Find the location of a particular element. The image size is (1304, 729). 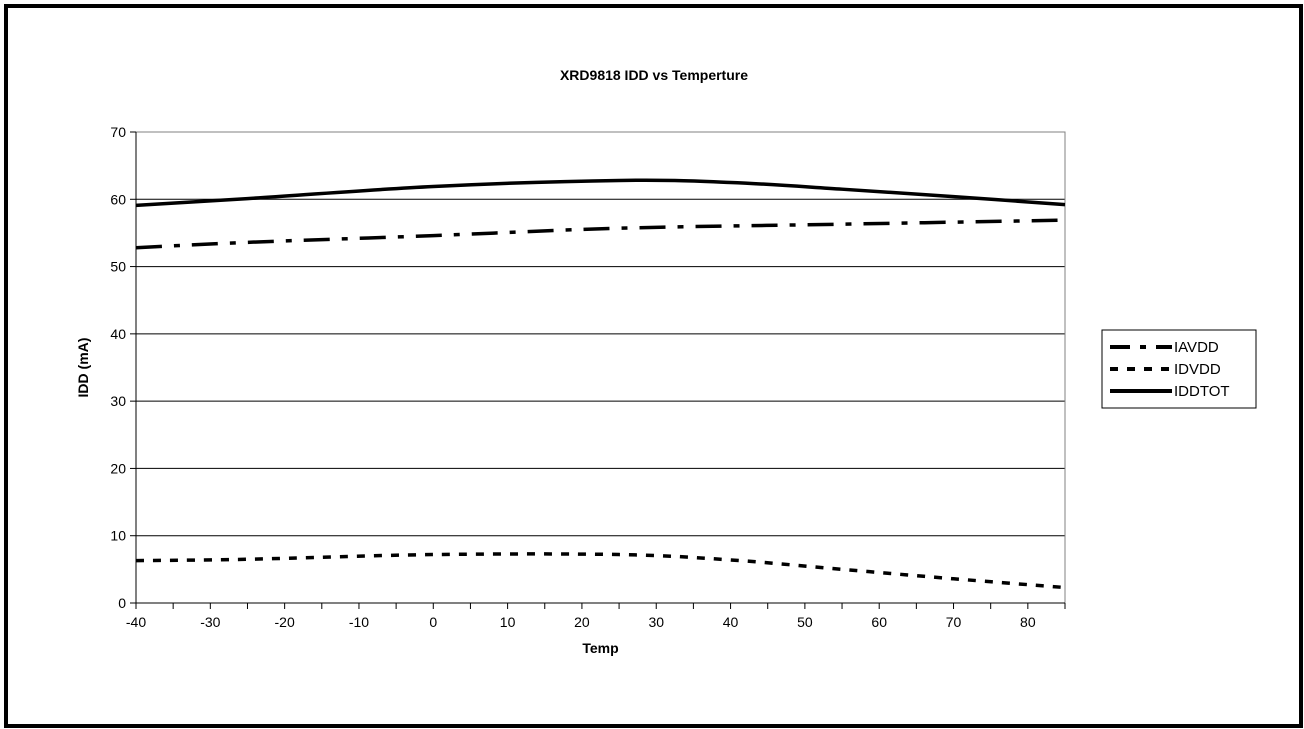

y-tick-label: 20 is located at coordinates (118, 468).